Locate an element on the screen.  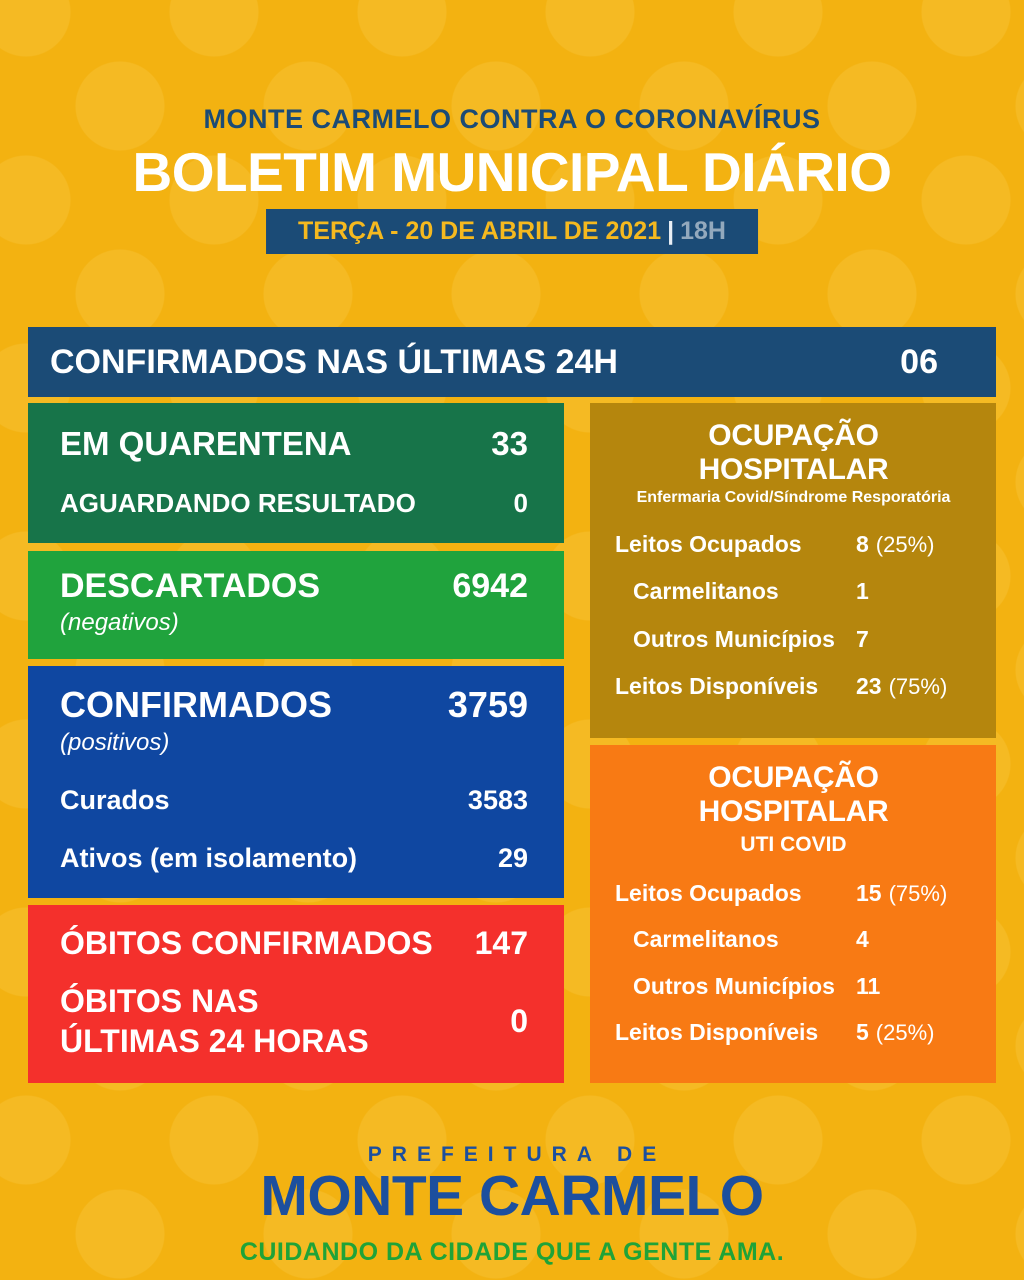
stat-row-active: Ativos (em isolamento) 29 is located at coordinates (294, 858).